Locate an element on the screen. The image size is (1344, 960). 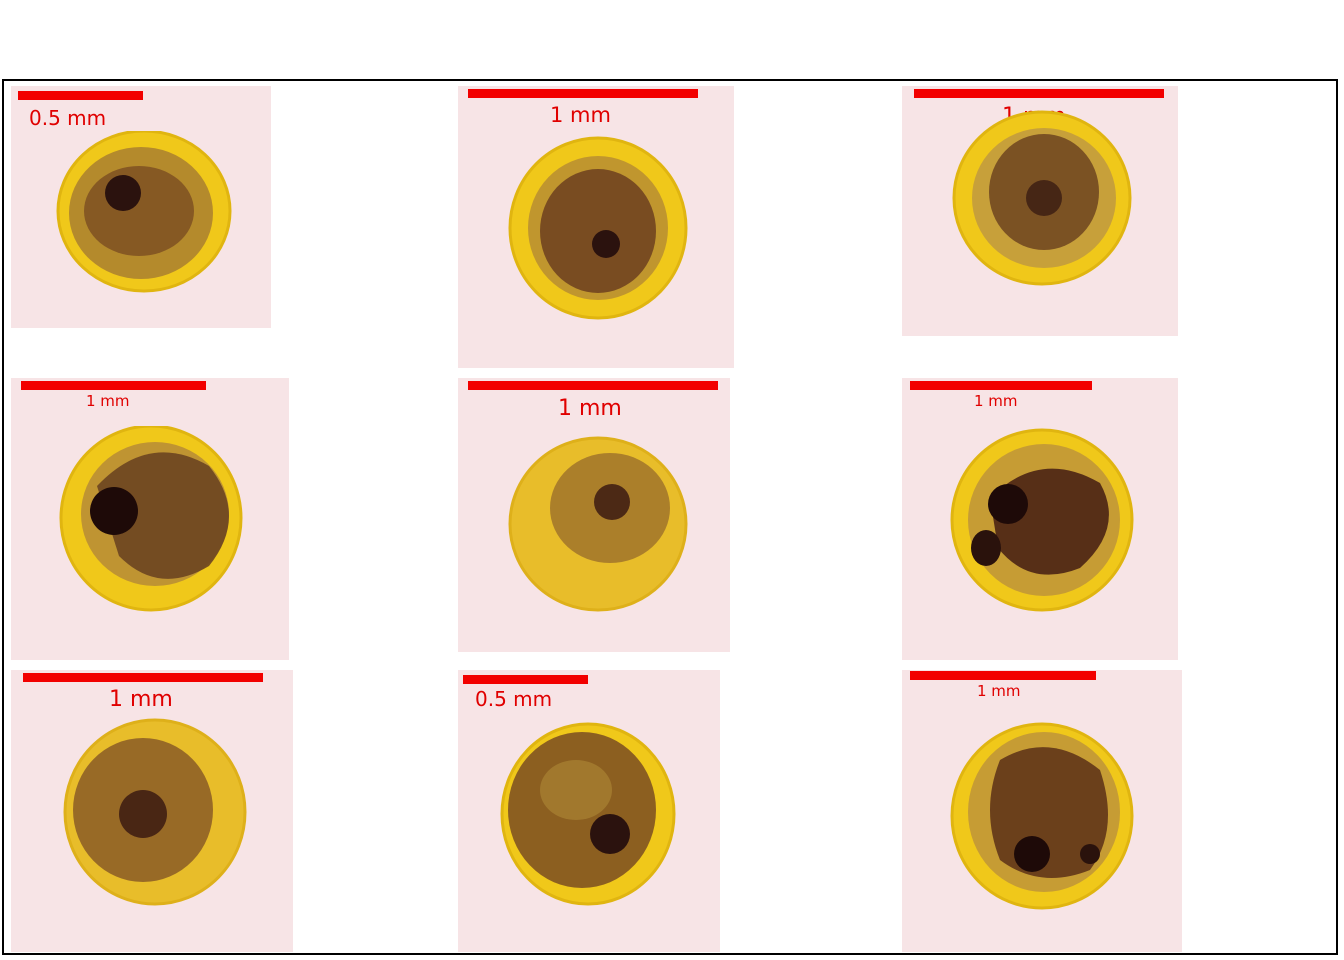
egg-panel-1: 0.5 mm is located at coordinates (141, 207).